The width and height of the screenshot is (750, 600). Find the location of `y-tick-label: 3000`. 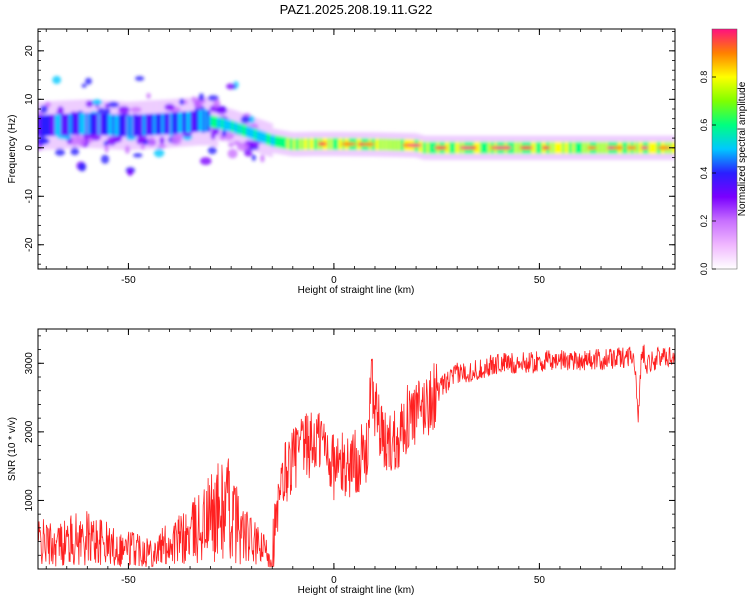

y-tick-label: 3000 is located at coordinates (29, 363).